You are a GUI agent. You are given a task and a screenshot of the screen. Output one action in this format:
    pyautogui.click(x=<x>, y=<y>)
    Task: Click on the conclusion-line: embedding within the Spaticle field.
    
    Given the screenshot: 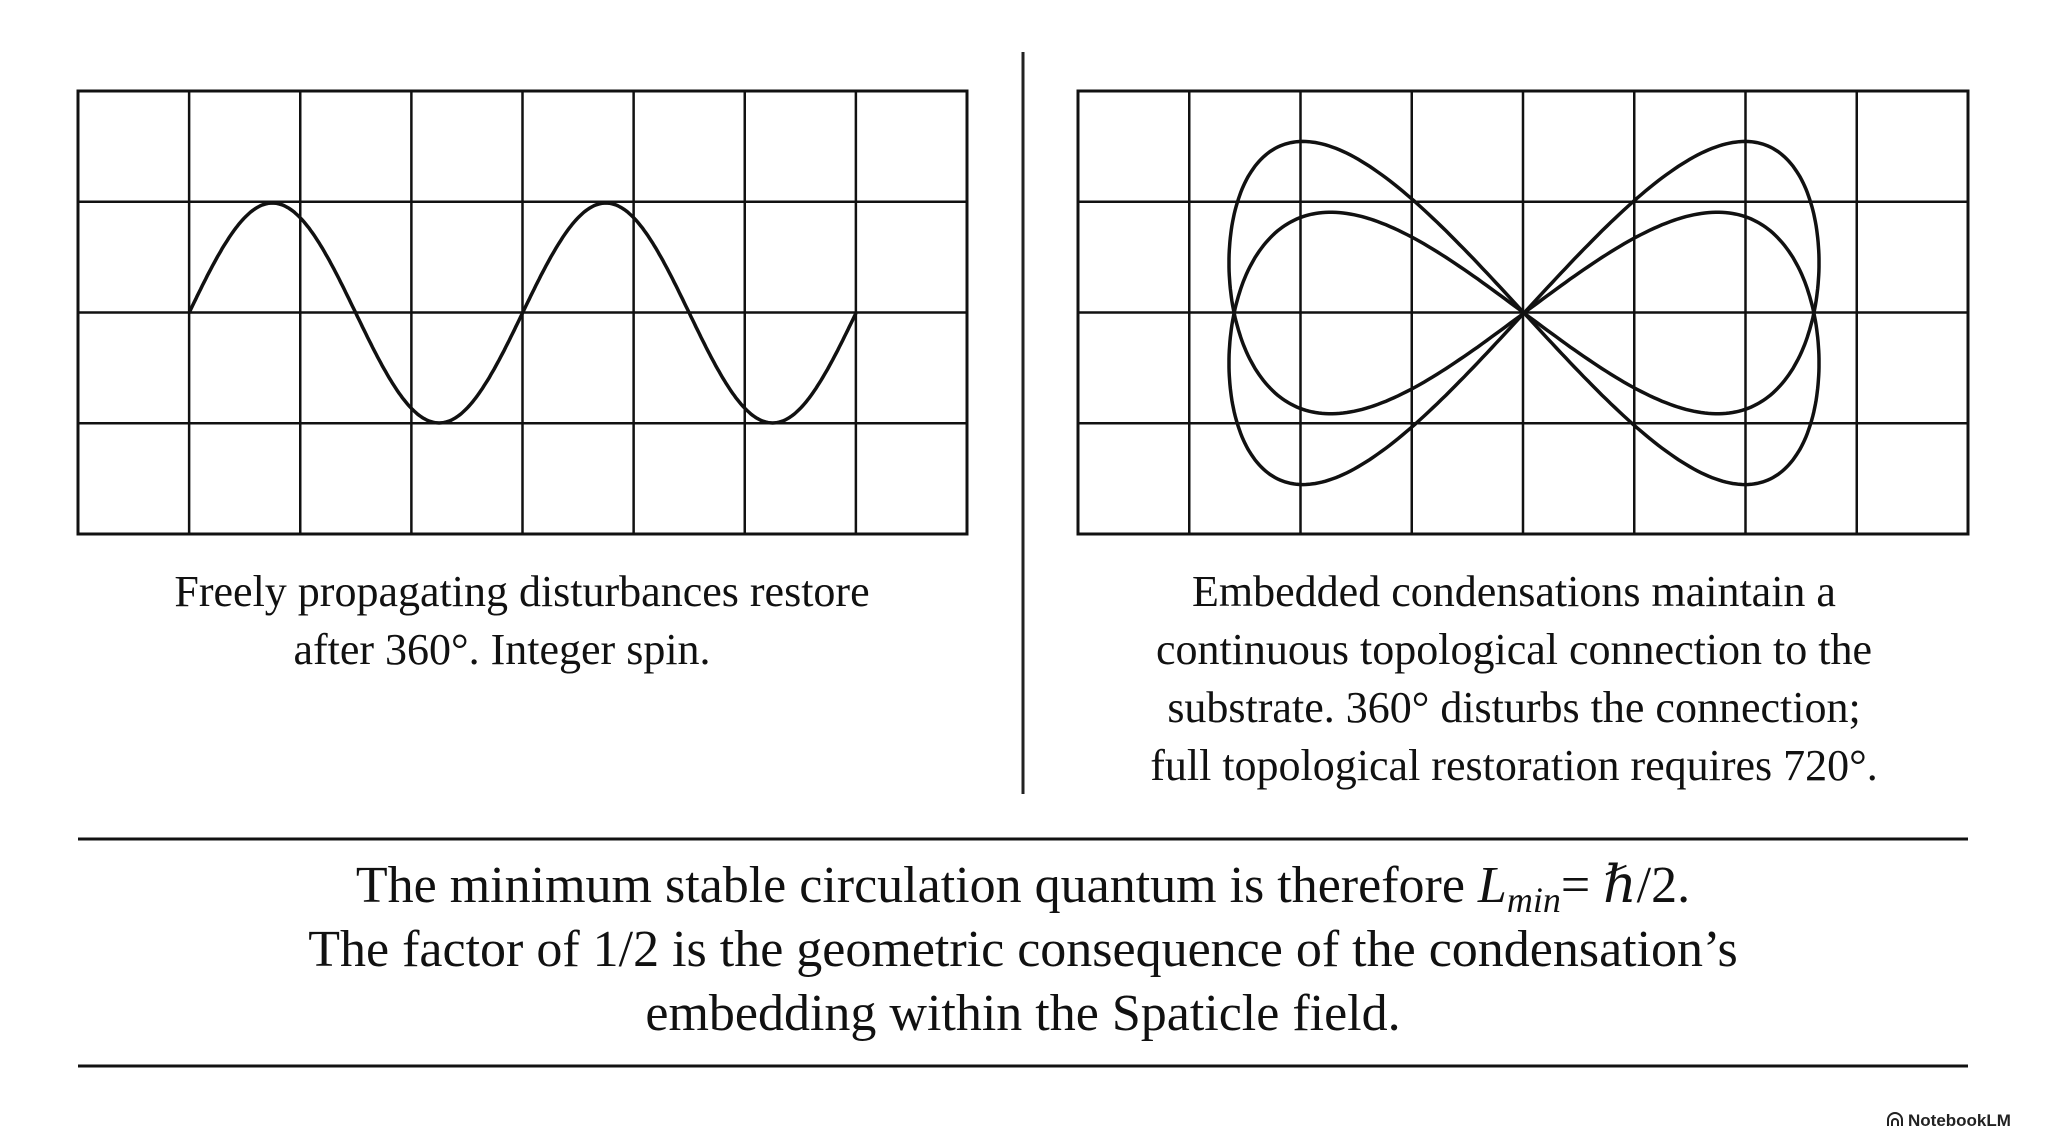 What is the action you would take?
    pyautogui.click(x=1022, y=1013)
    